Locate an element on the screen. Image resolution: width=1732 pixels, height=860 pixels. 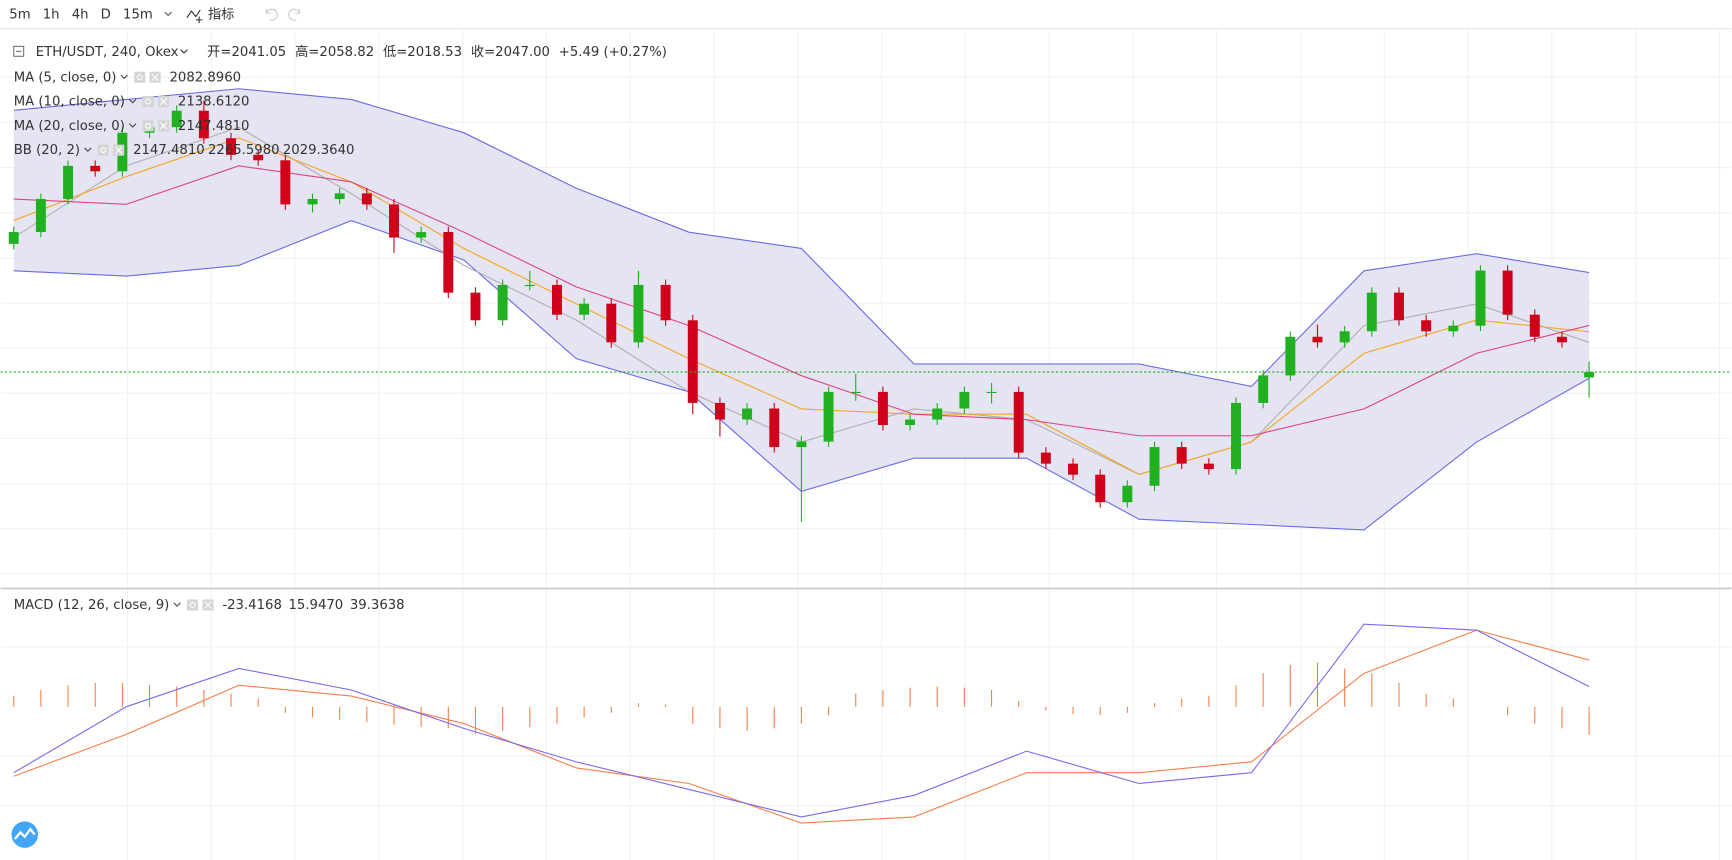
macd-value: 15.9470 is located at coordinates (315, 605).